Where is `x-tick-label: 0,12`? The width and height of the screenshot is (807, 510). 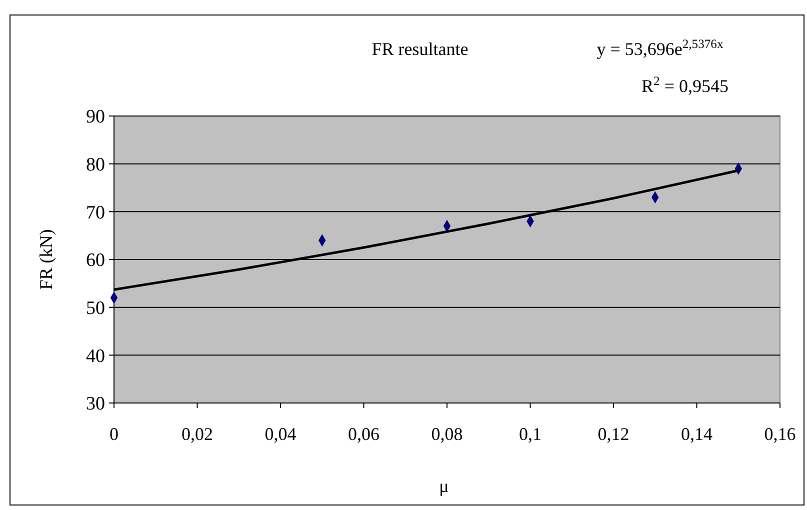 x-tick-label: 0,12 is located at coordinates (614, 434).